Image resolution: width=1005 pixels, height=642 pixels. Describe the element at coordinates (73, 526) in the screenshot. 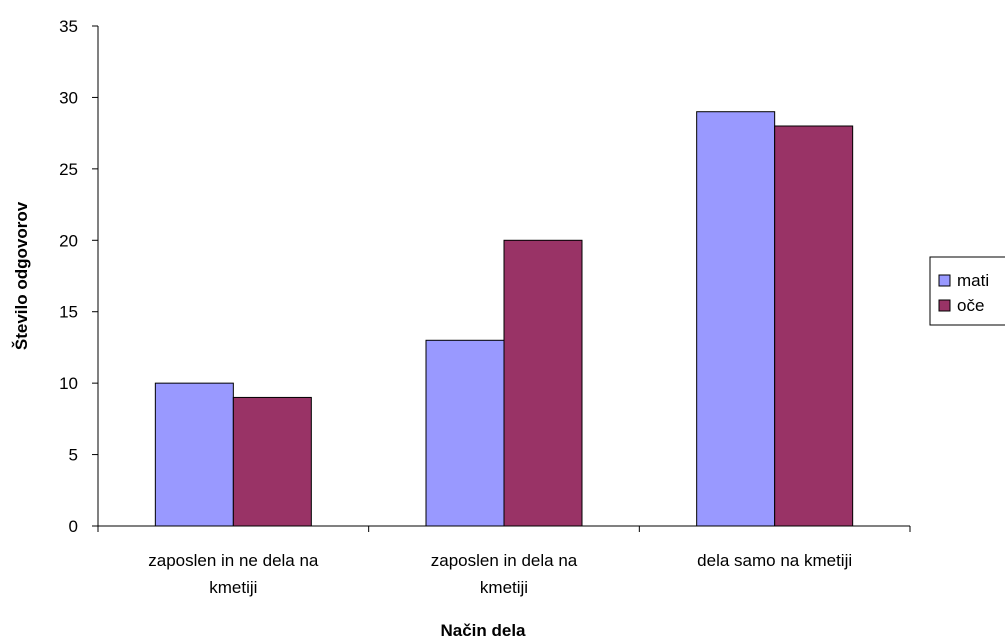

I see `y-tick-label: 0` at that location.